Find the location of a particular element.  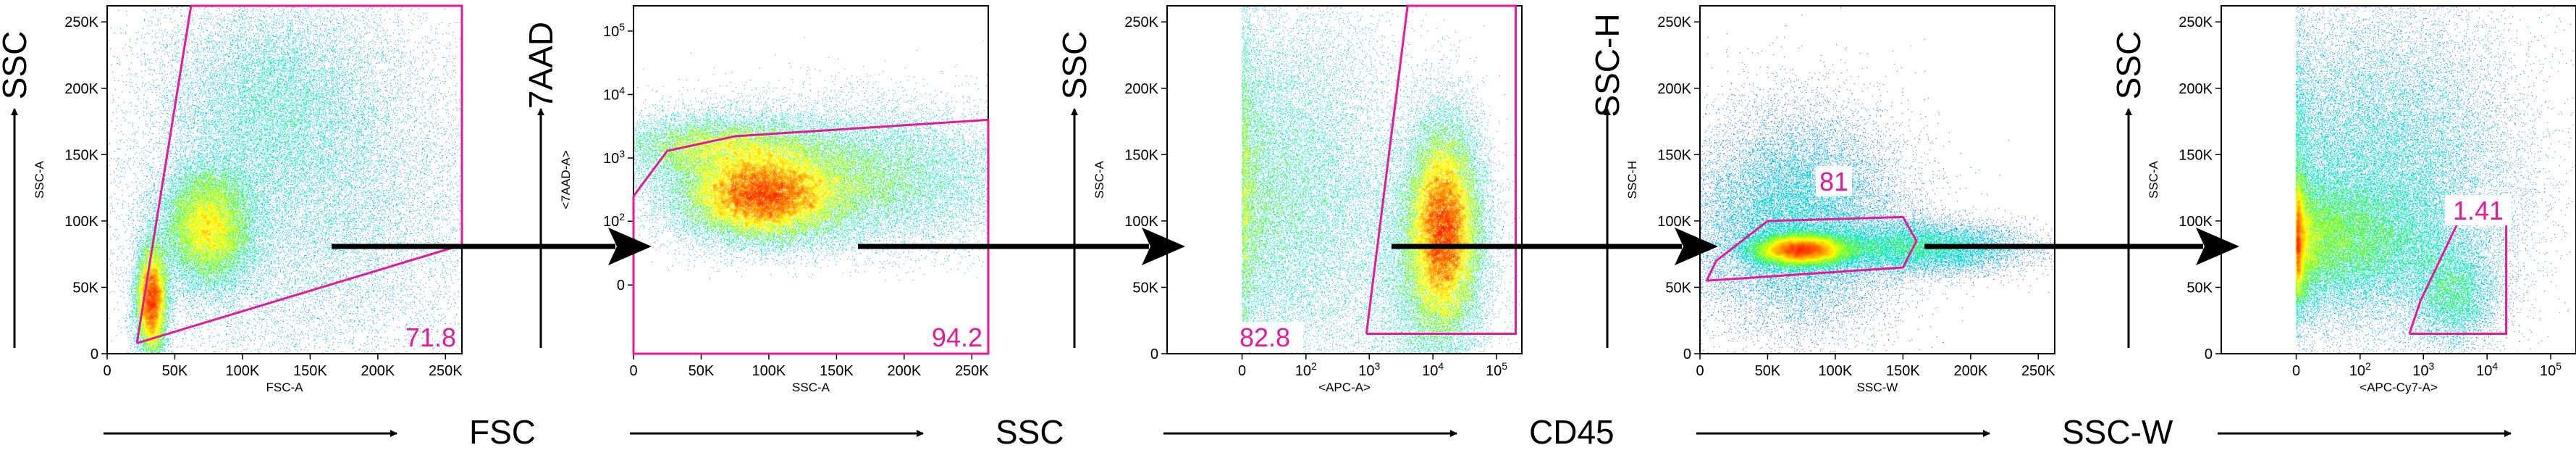

gate-percentage: 1.41 is located at coordinates (2478, 210).